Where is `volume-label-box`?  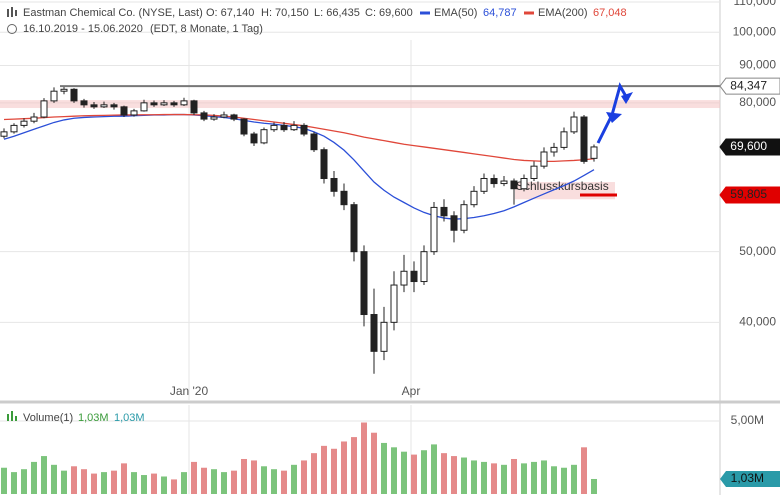
volume-label-box is located at coordinates (750, 478).